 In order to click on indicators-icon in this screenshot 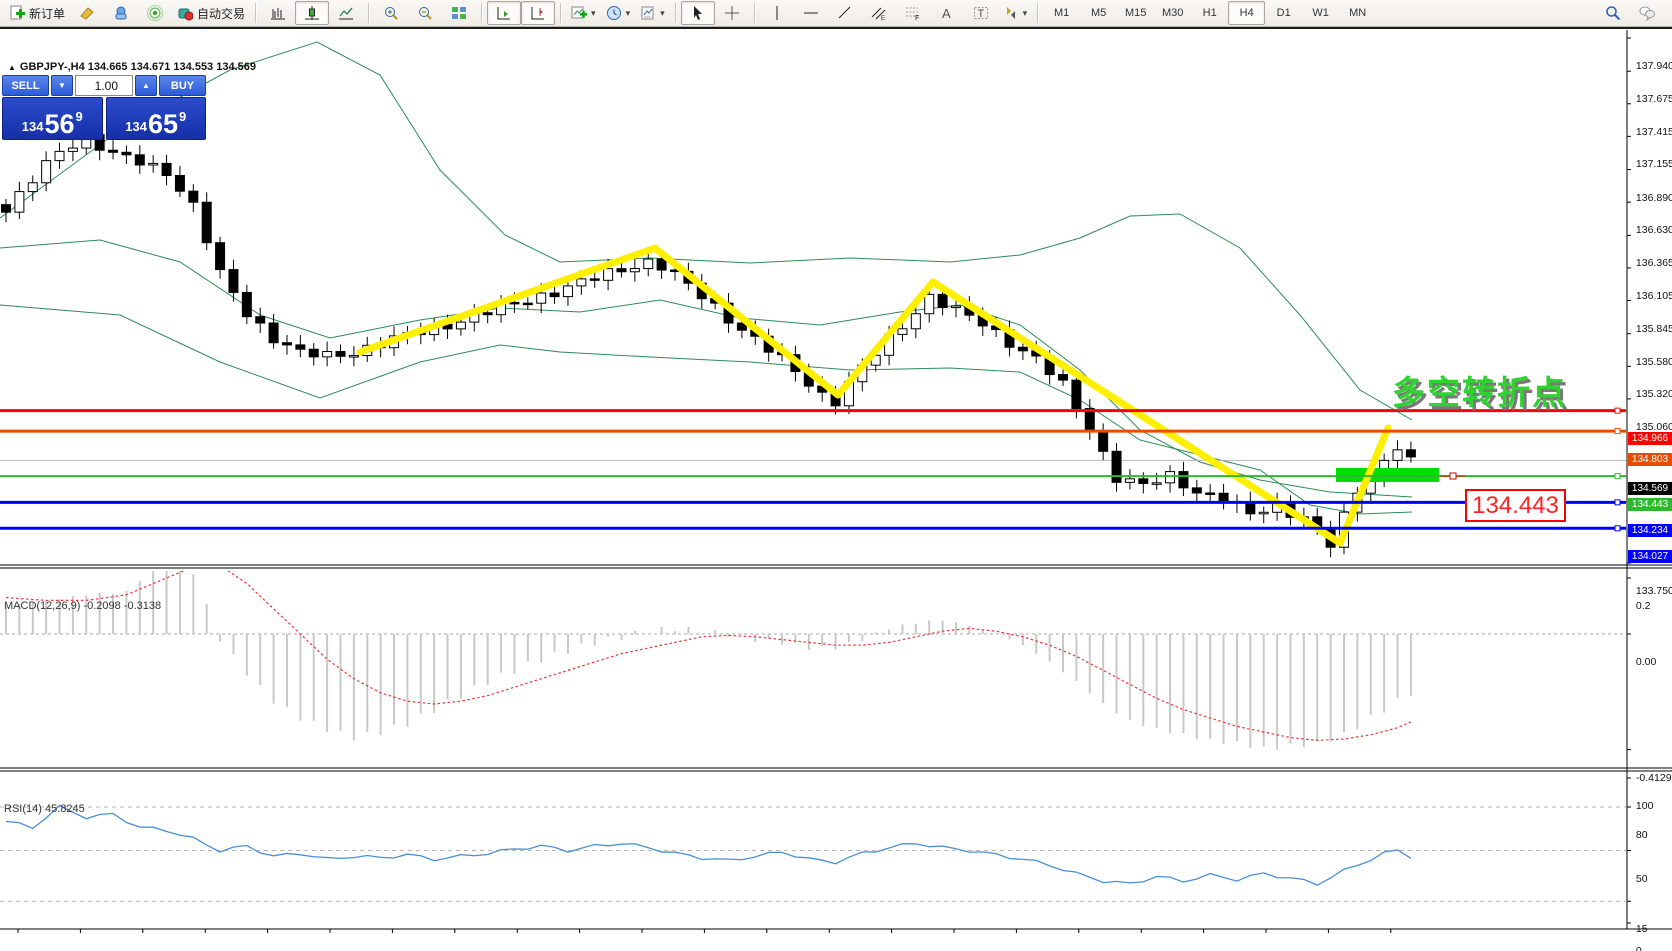, I will do `click(579, 13)`.